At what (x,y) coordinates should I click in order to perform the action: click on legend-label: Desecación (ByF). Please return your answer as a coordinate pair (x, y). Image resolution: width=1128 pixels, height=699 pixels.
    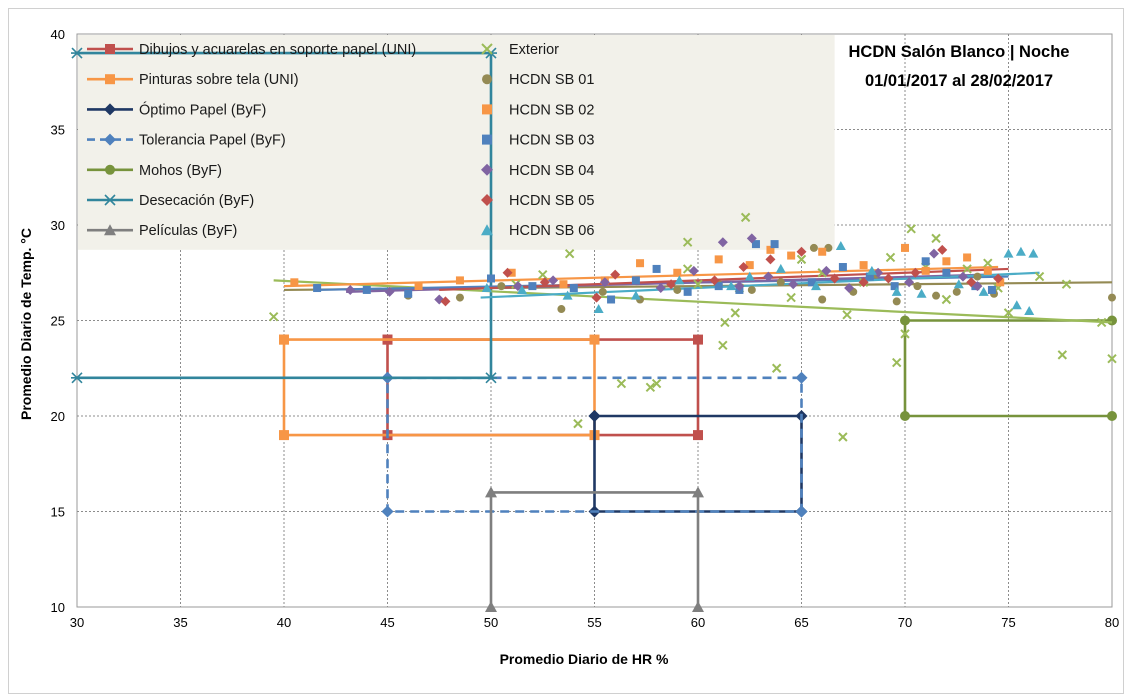
    Looking at the image, I should click on (196, 201).